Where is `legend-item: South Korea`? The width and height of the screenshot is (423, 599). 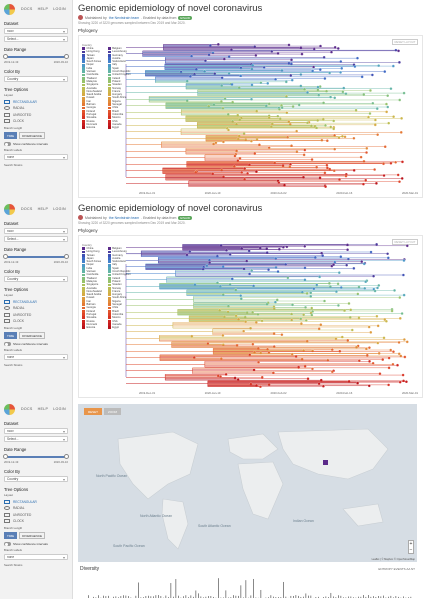
legend-item: South Korea is located at coordinates (92, 62).